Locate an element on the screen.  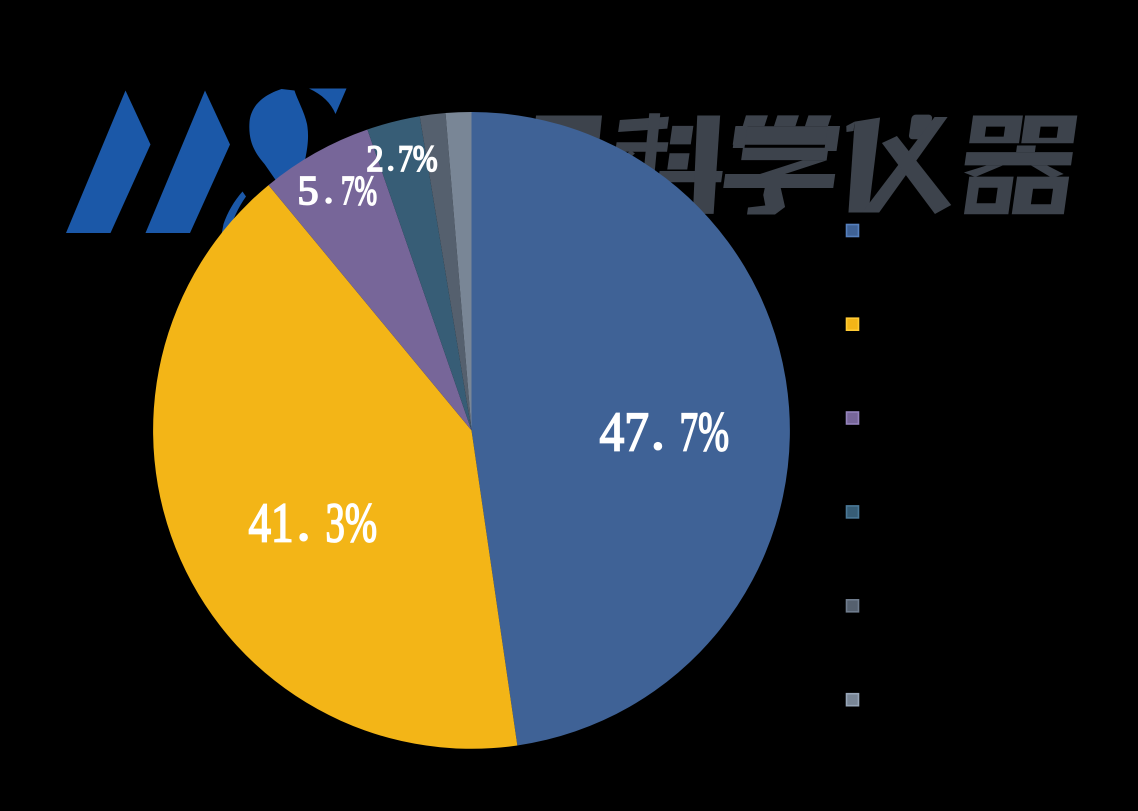
svg-text: 5 is located at coordinates (308, 190).